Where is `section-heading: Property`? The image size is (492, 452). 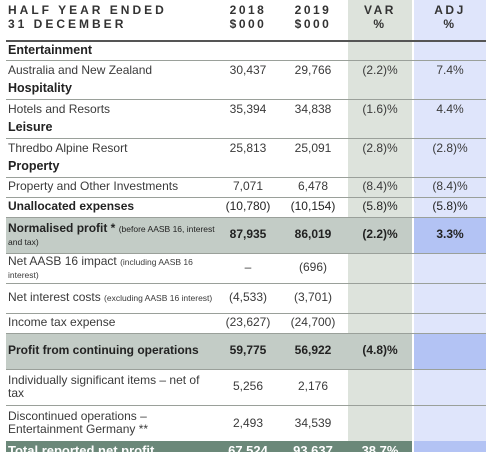 section-heading: Property is located at coordinates (246, 167).